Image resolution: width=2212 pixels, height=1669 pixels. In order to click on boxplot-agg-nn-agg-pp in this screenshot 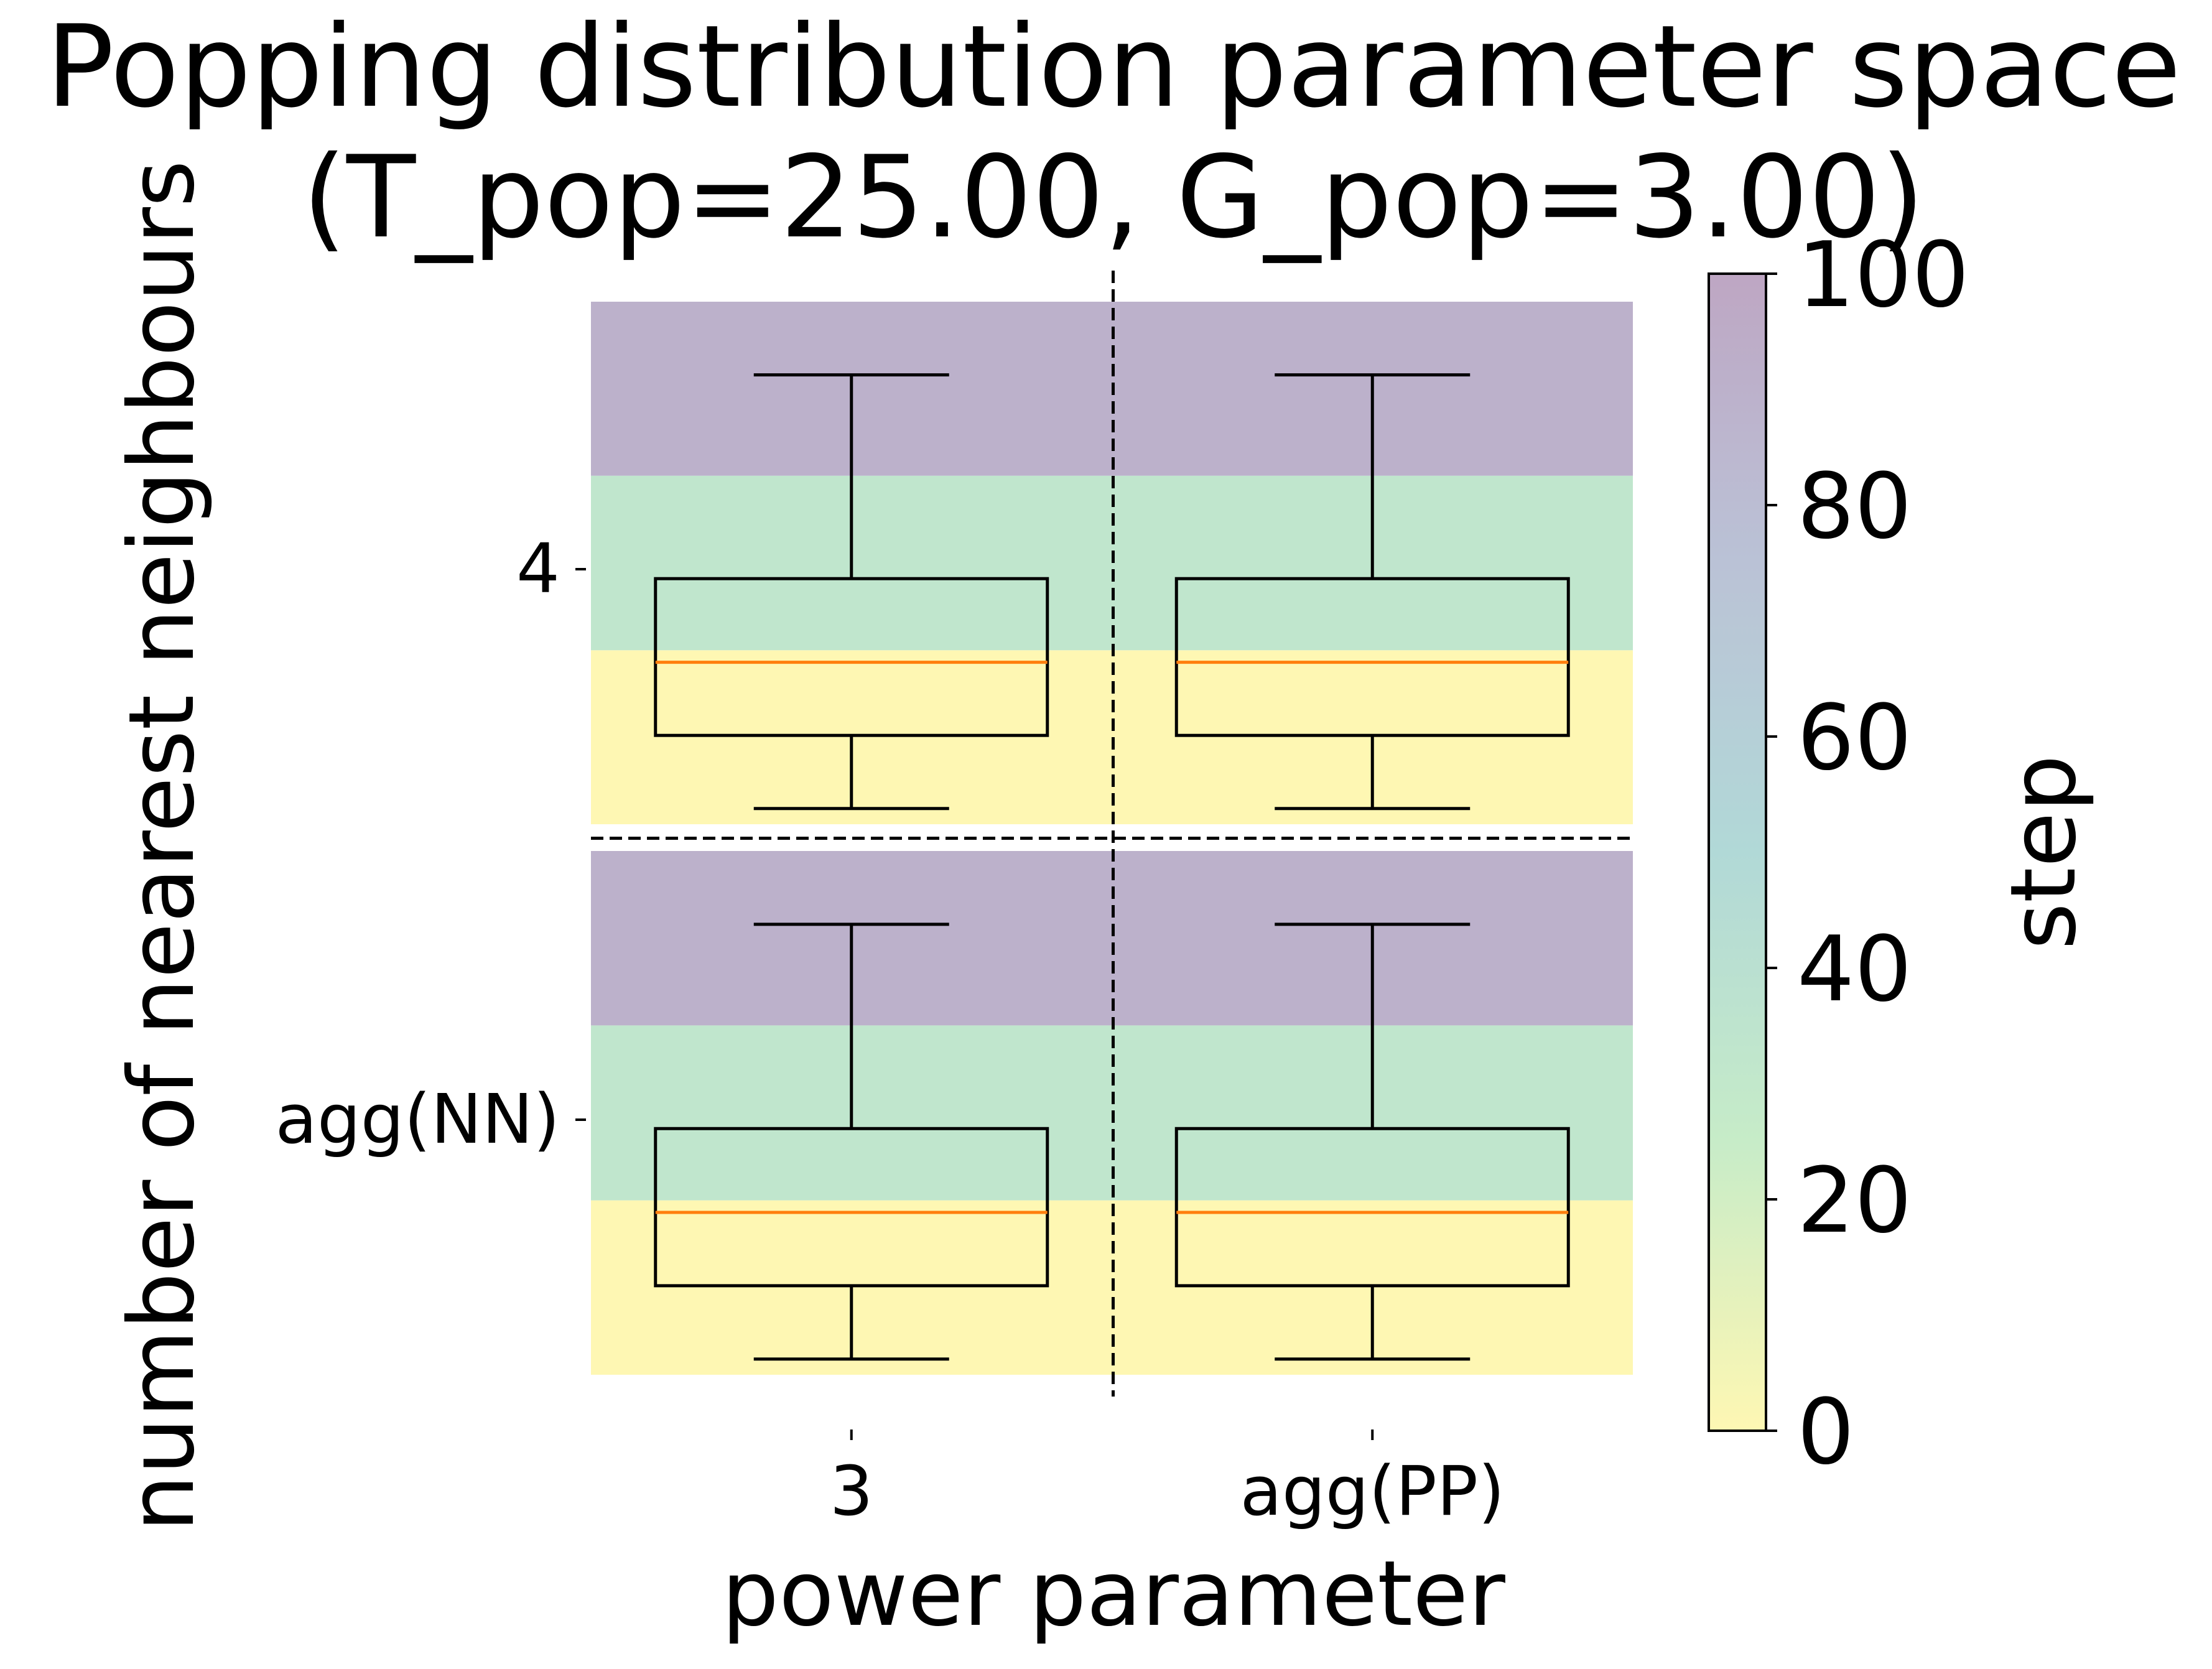, I will do `click(1372, 1142)`.